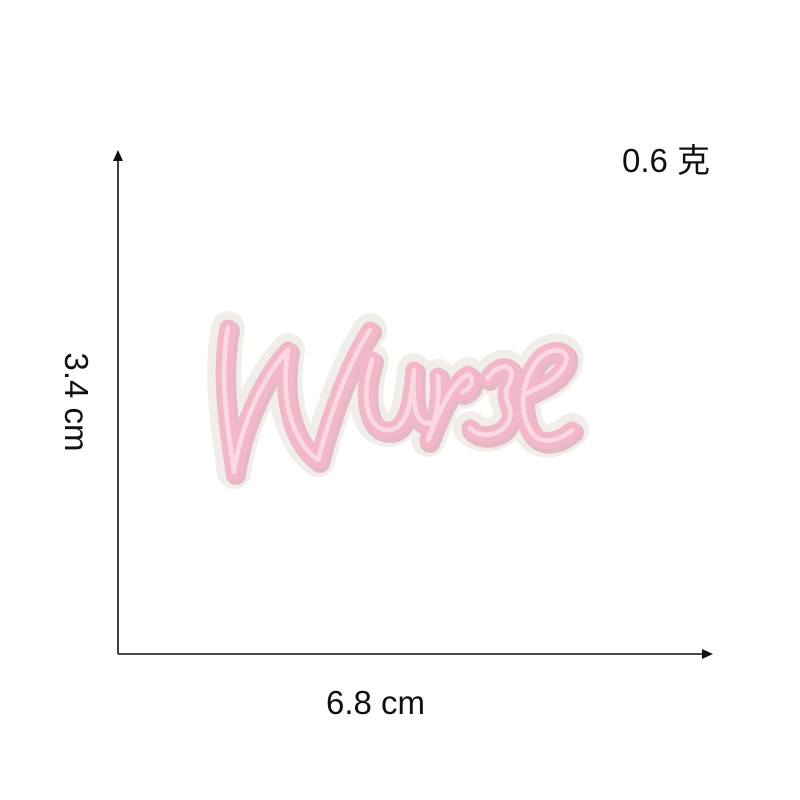 The image size is (800, 800). I want to click on patch-thread-highlight, so click(398, 400).